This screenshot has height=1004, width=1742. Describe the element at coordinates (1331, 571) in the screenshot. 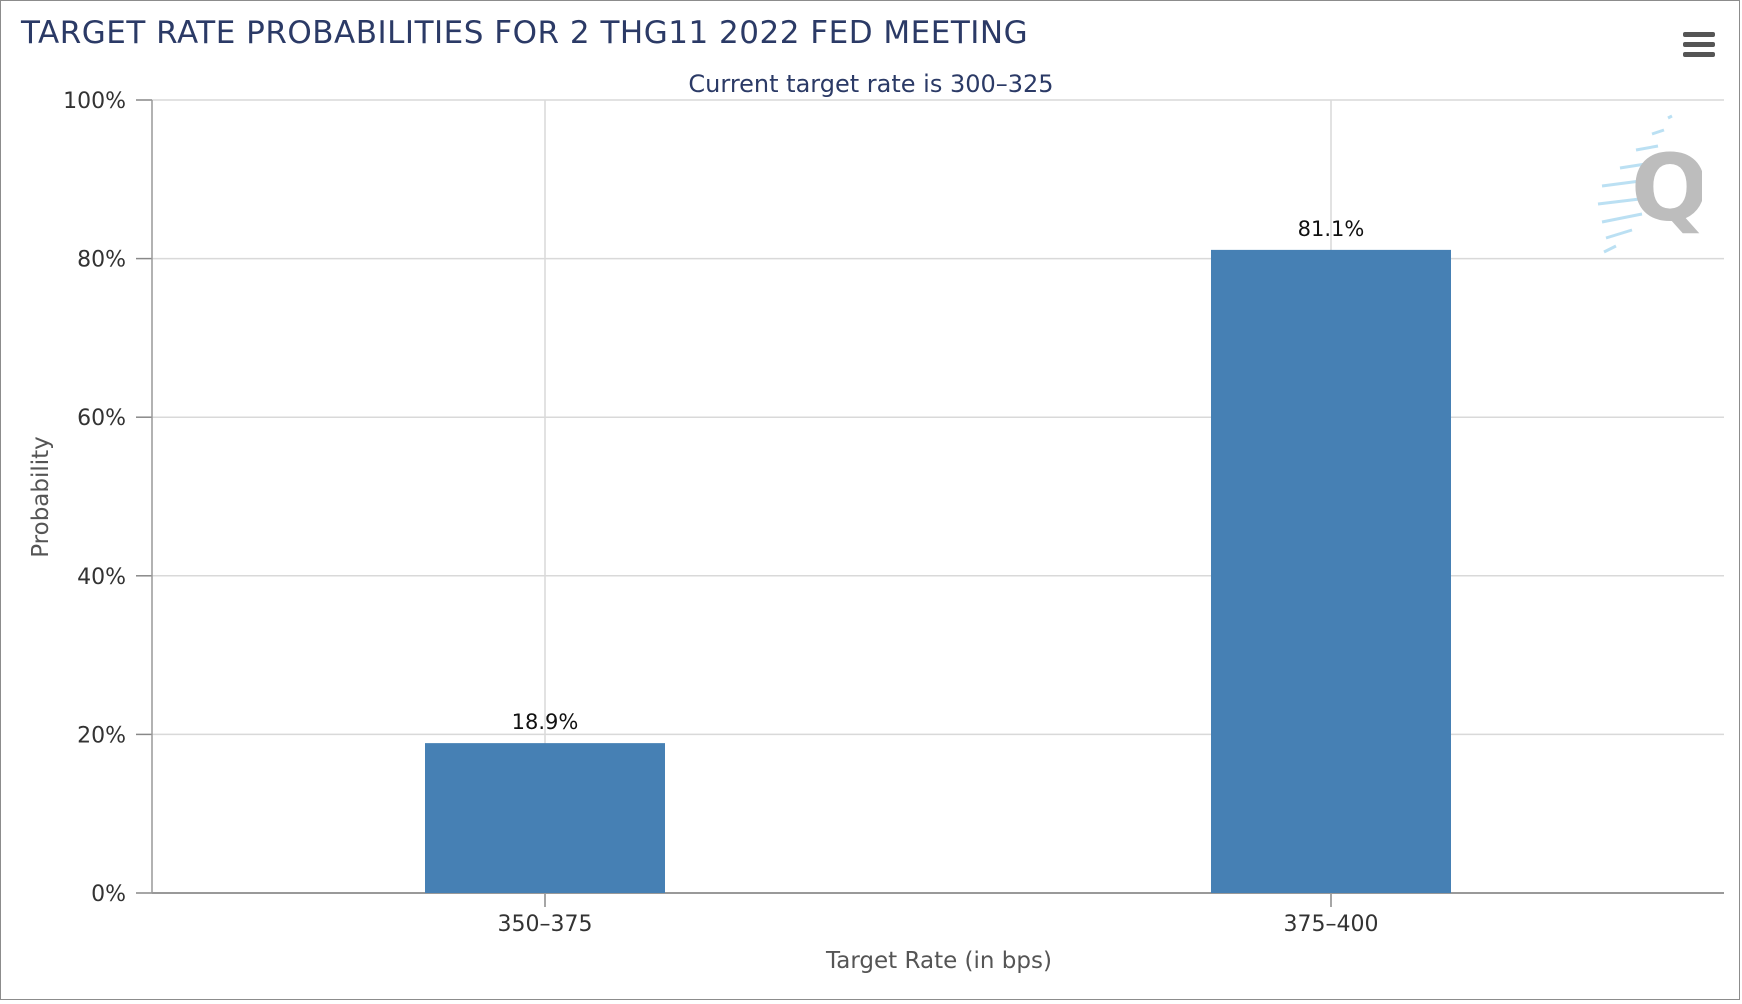

I see `bar-375–400` at that location.